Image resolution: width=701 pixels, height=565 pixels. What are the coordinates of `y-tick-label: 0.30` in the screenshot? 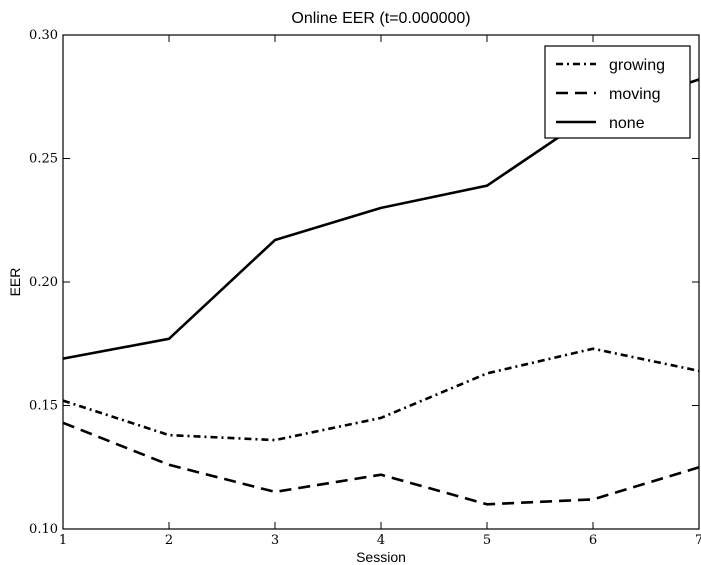 It's located at (43, 35).